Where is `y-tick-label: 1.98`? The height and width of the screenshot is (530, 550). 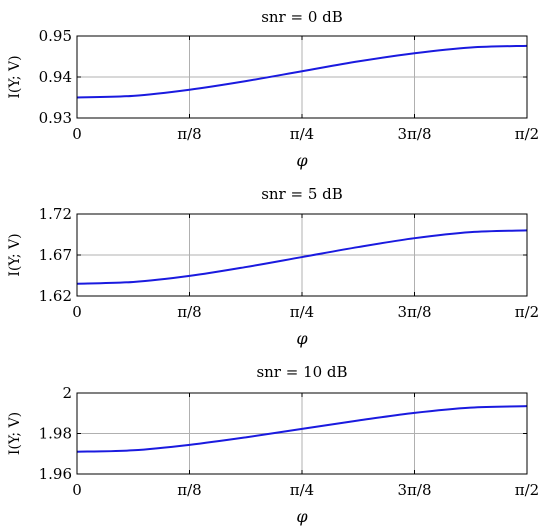 y-tick-label: 1.98 is located at coordinates (55, 434).